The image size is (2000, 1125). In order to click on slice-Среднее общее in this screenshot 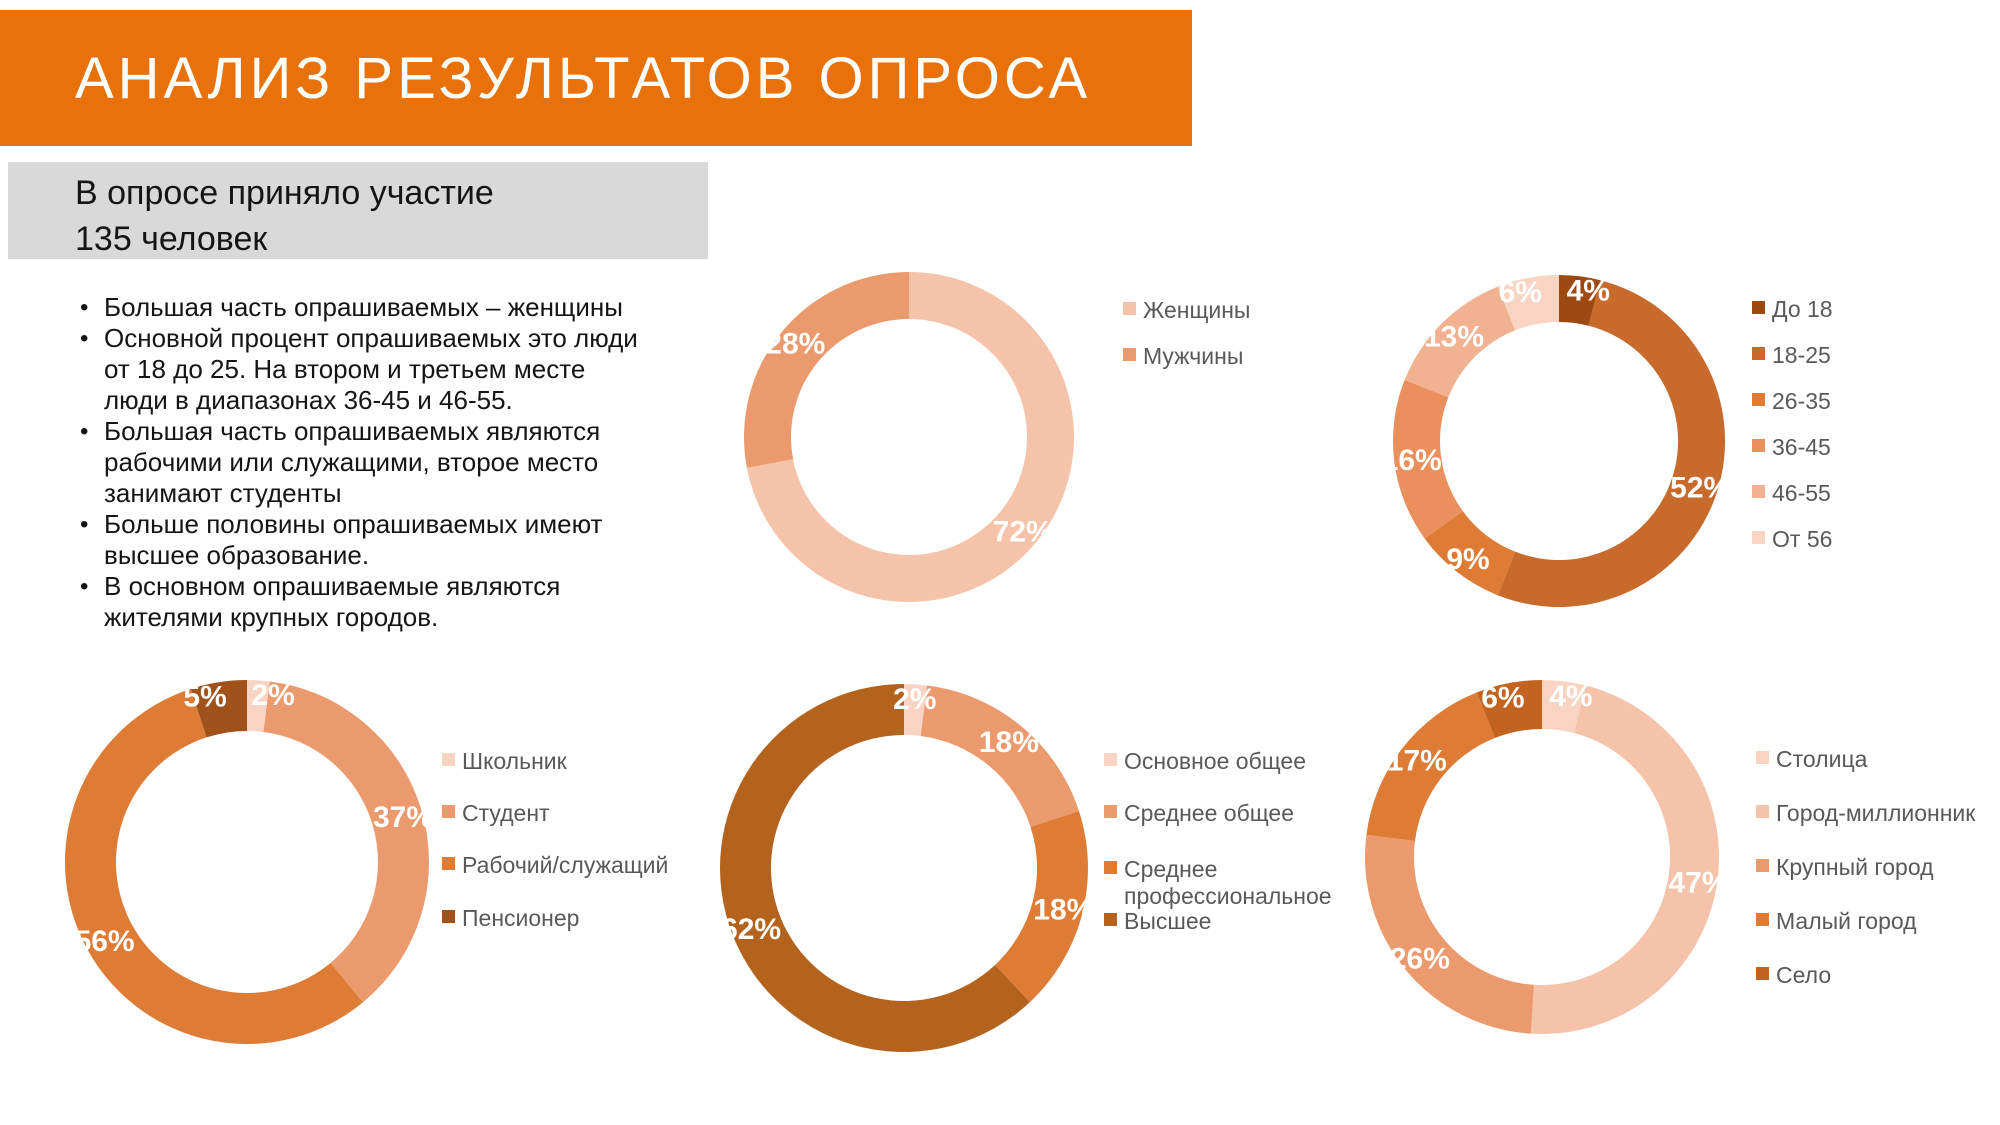, I will do `click(999, 756)`.